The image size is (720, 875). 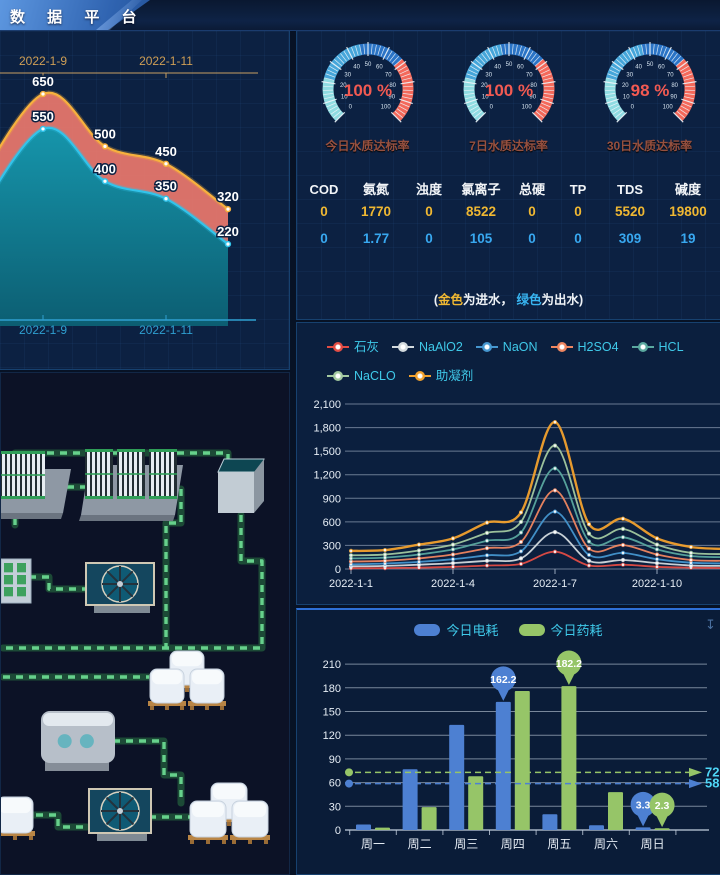 What do you see at coordinates (649, 90) in the screenshot?
I see `gauge-value: 98 %` at bounding box center [649, 90].